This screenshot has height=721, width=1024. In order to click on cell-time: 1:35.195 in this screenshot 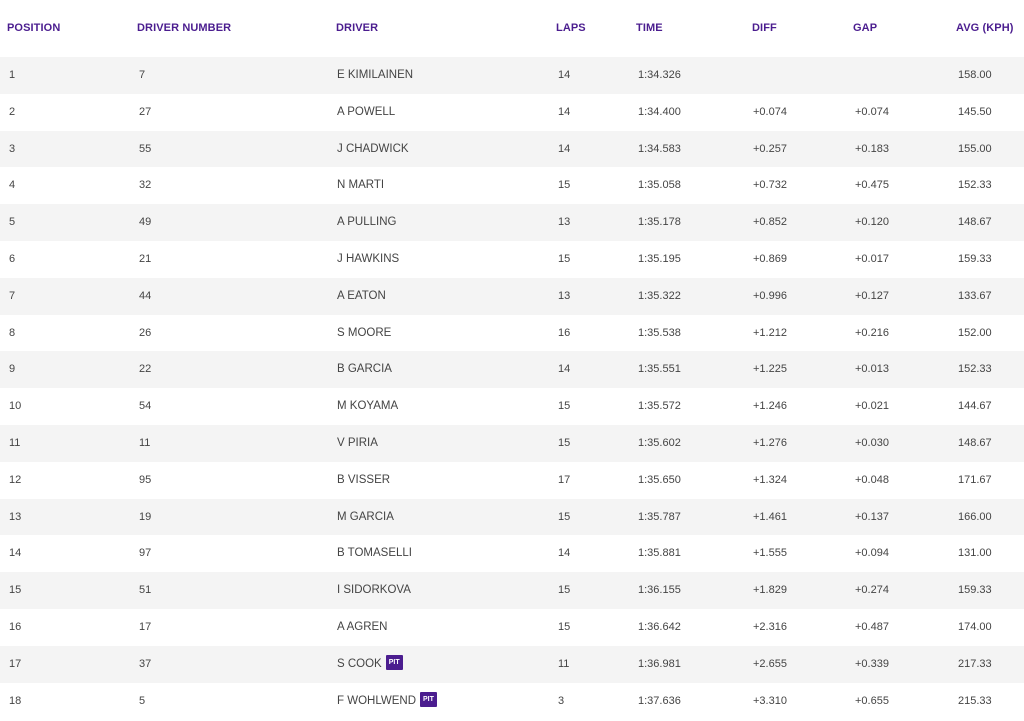, I will do `click(659, 258)`.